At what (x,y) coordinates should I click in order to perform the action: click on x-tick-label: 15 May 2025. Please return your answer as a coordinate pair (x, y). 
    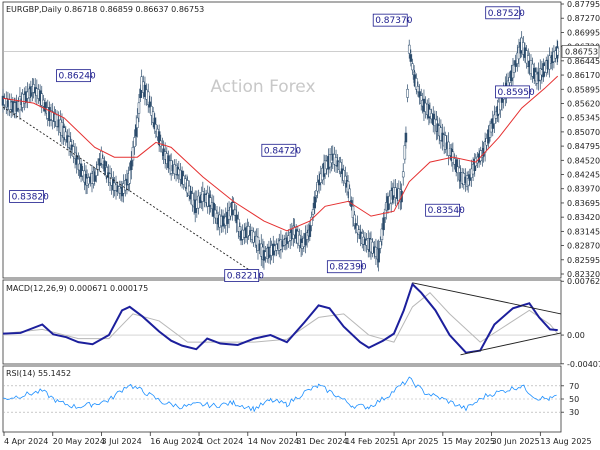
    Looking at the image, I should click on (469, 441).